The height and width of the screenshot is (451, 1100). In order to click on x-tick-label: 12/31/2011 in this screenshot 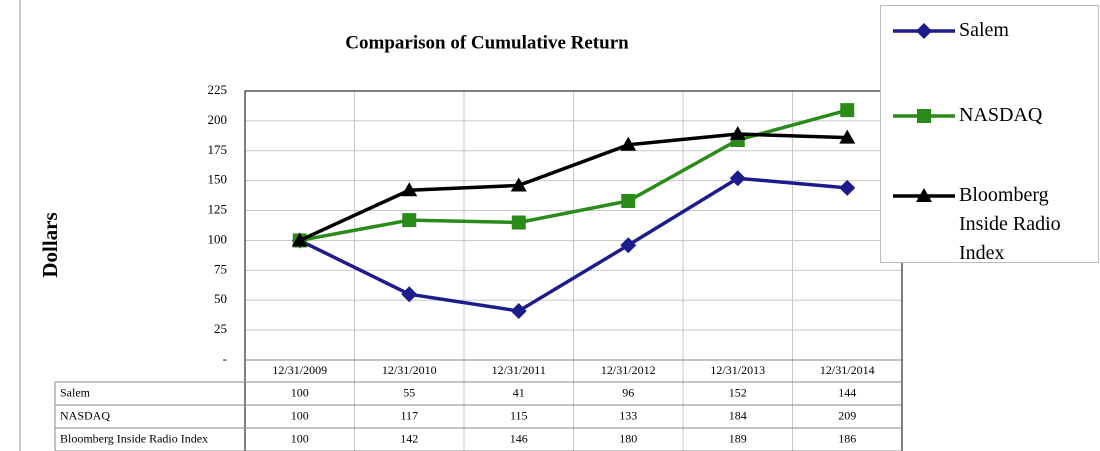, I will do `click(519, 370)`.